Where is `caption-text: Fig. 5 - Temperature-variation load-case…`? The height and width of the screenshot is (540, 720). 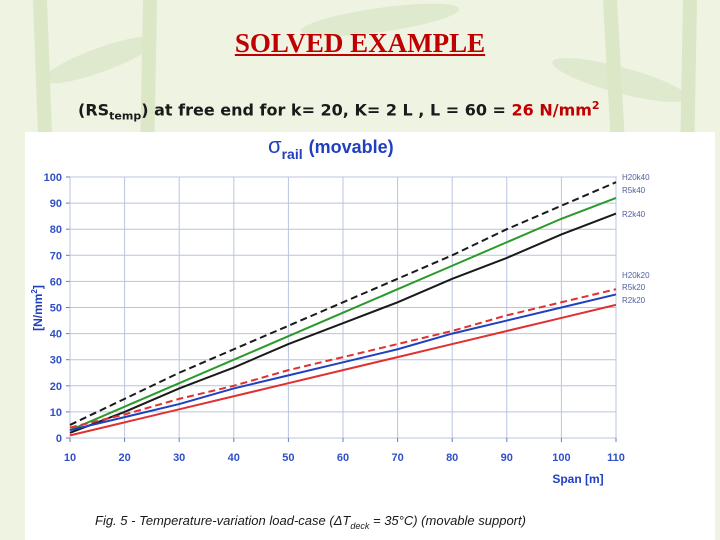
caption-text: Fig. 5 - Temperature-variation load-case… is located at coordinates (215, 520).